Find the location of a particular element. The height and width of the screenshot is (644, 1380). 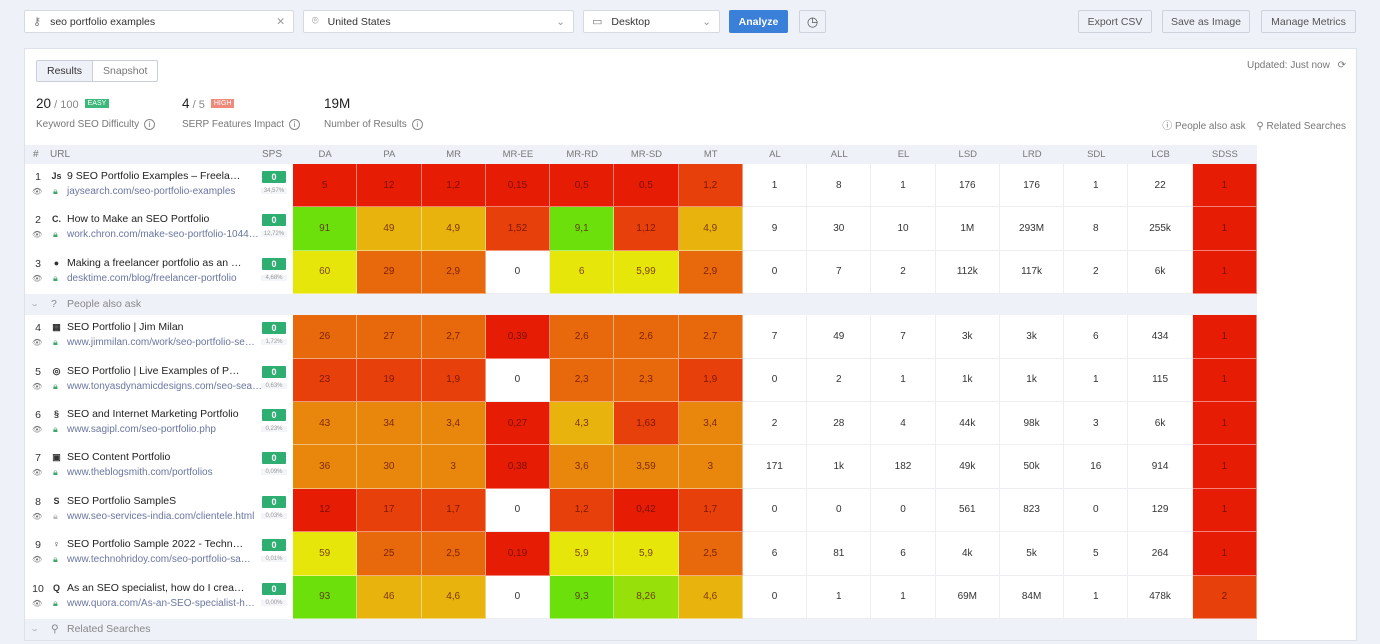

device-select: ▭ Desktop ⌄ is located at coordinates (651, 21).